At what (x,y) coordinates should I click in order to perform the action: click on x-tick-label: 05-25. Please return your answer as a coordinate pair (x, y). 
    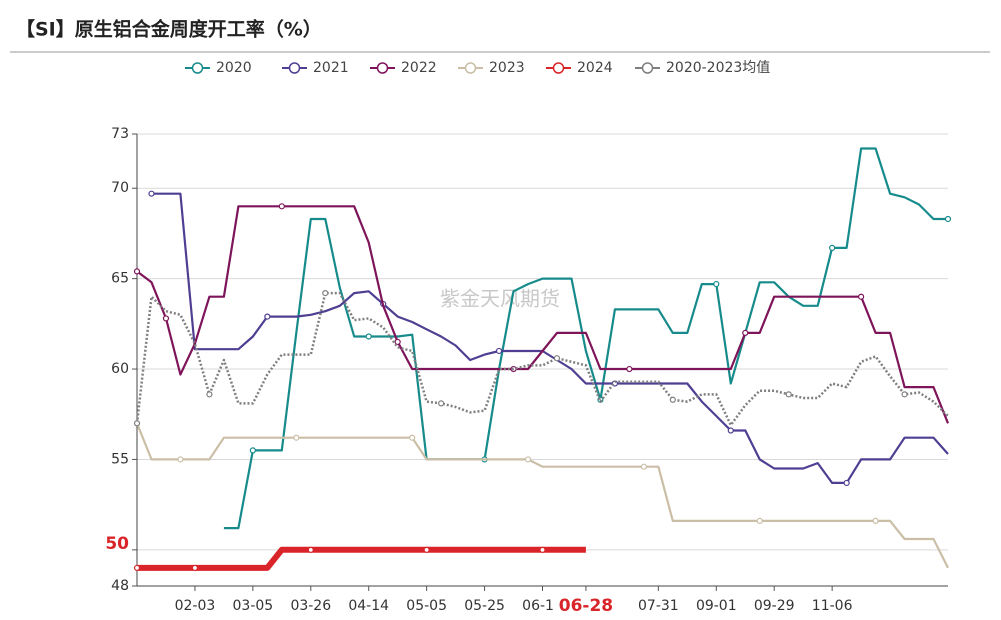
    Looking at the image, I should click on (484, 606).